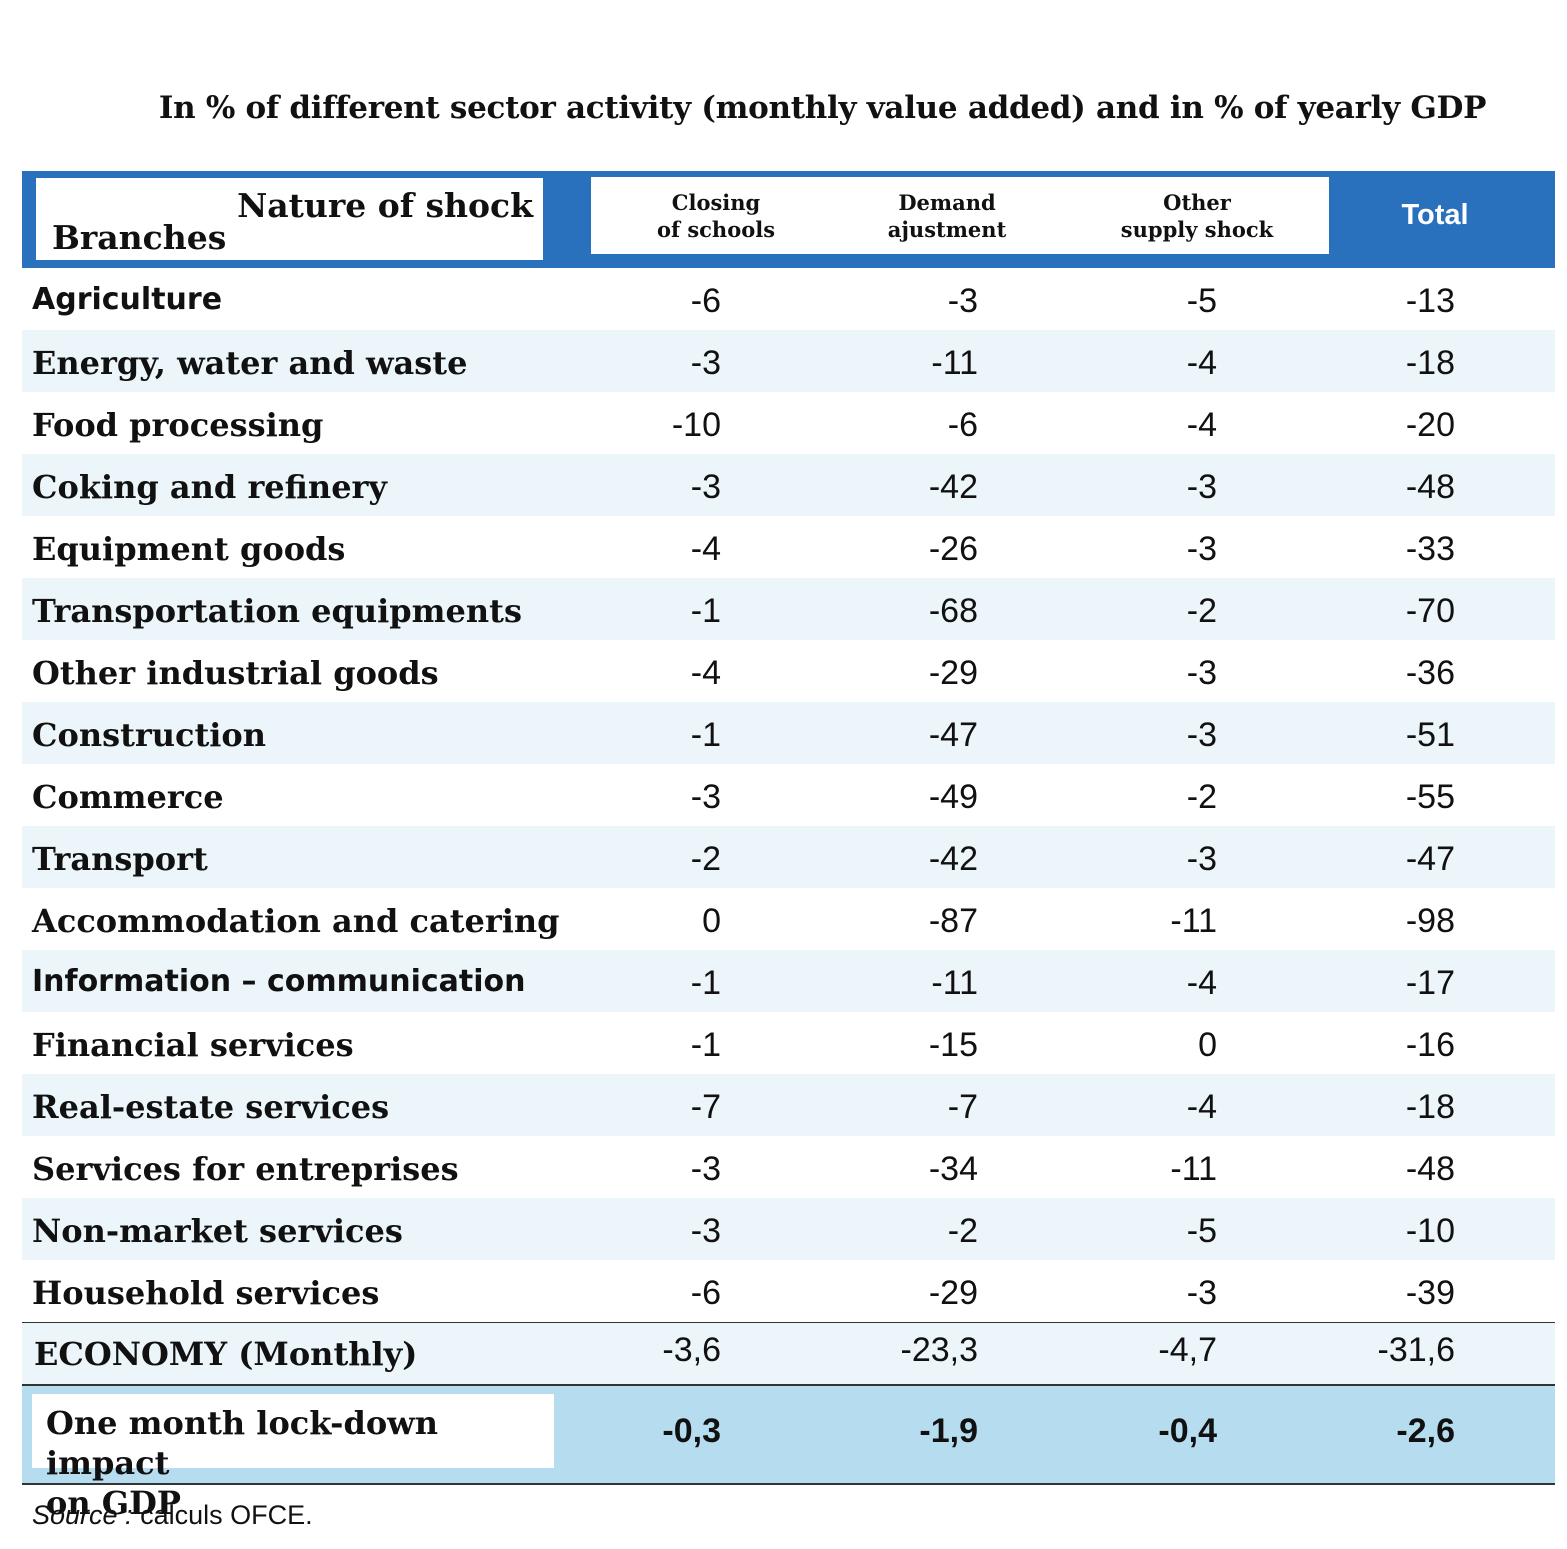  I want to click on table-row: Accommodation and catering 0 -87 -11 -98, so click(788, 919).